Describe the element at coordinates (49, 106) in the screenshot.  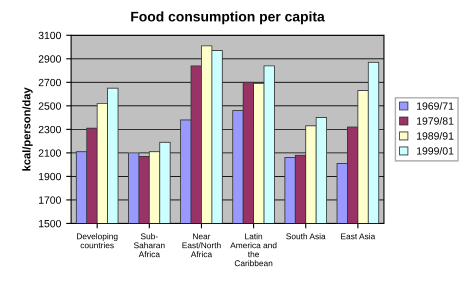
I see `y-tick-label: 2500` at that location.